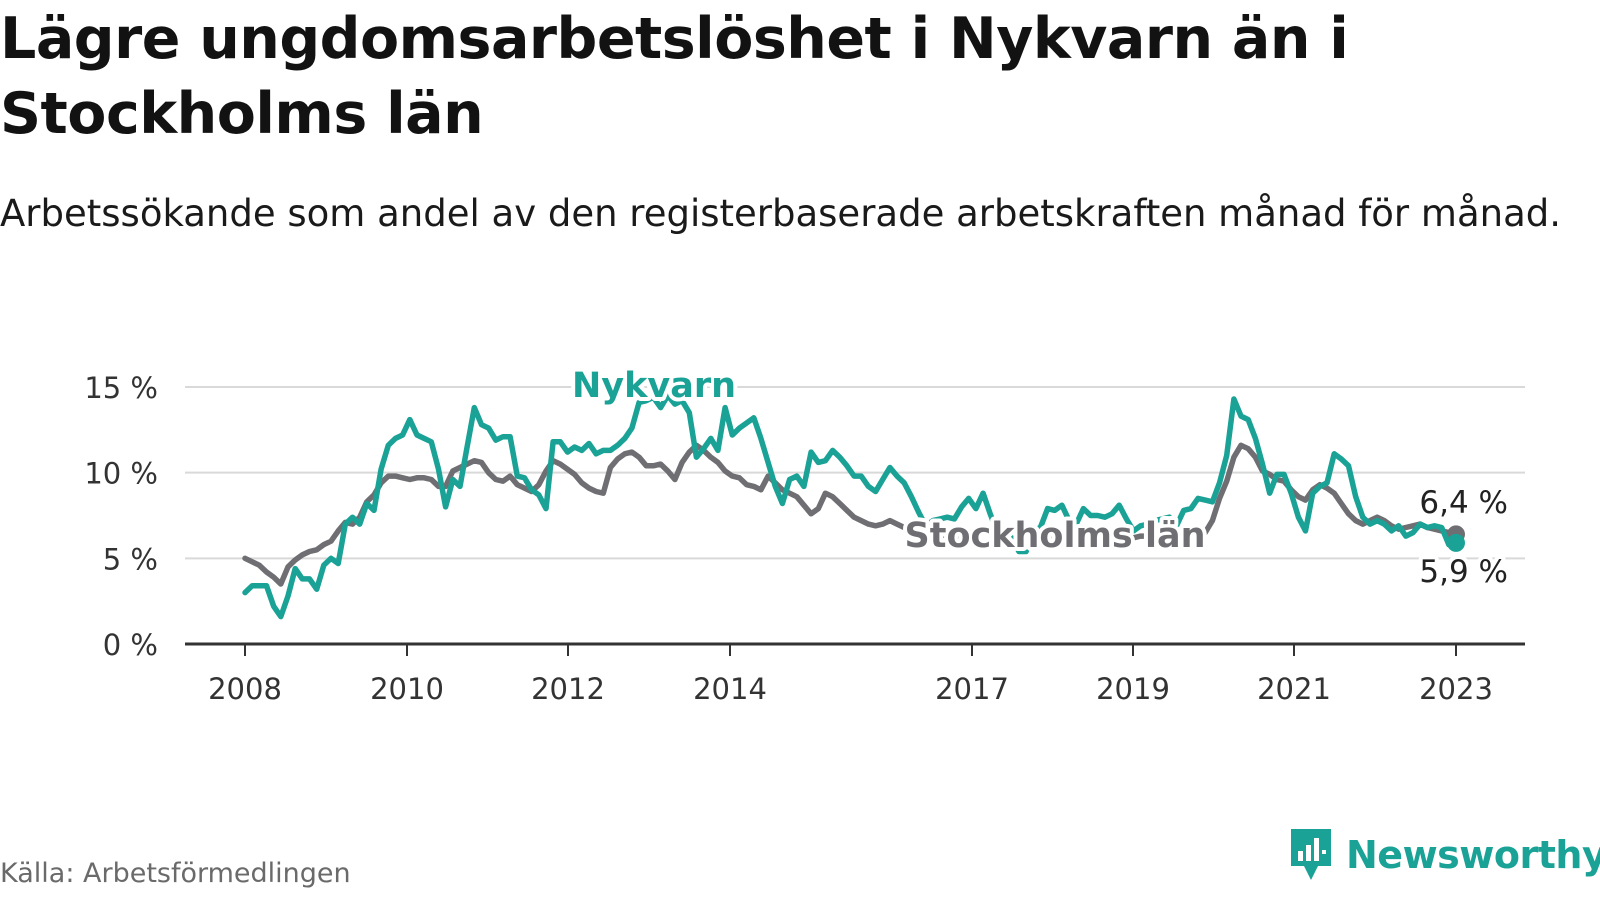 The height and width of the screenshot is (900, 1600). I want to click on newsworthy-logo-icon, so click(1311, 854).